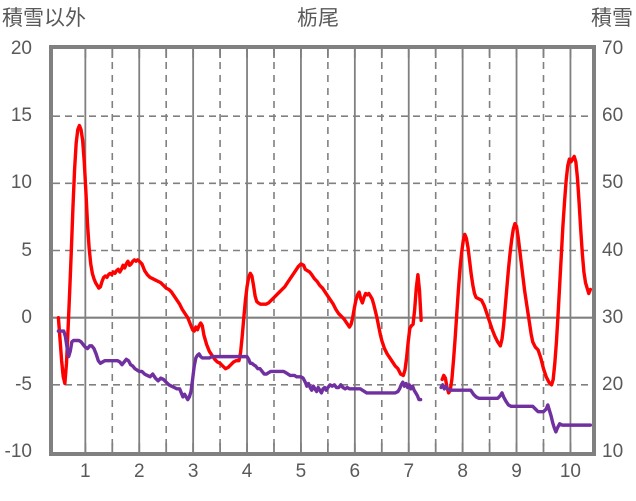 This screenshot has width=636, height=501. What do you see at coordinates (570, 471) in the screenshot?
I see `x-tick-label: 10` at bounding box center [570, 471].